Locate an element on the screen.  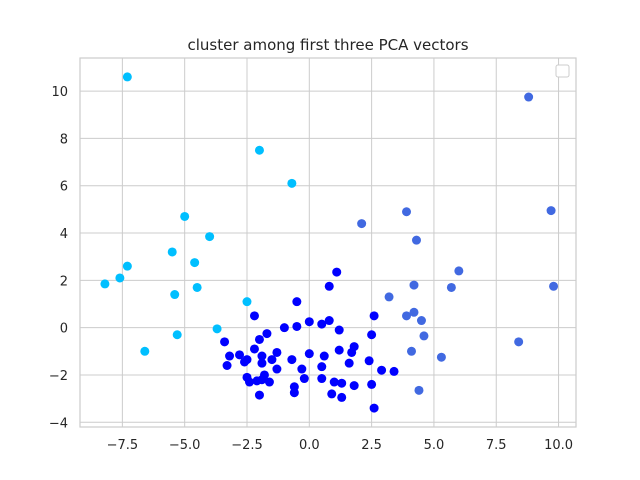
y-tick-label: 10 is located at coordinates (59, 92).